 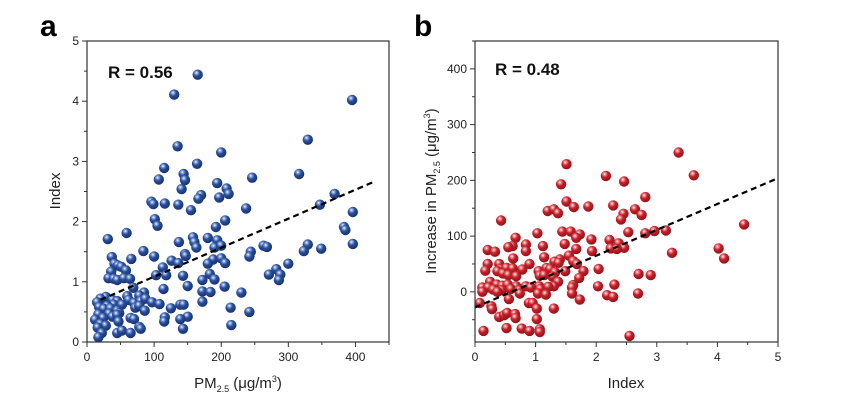 I want to click on a-y-tick-label: 4, so click(x=75, y=101).